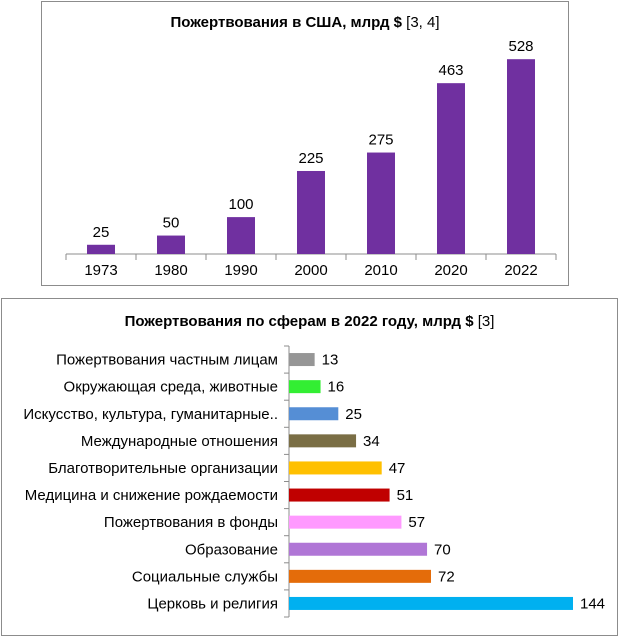 This screenshot has width=620, height=638. Describe the element at coordinates (286, 22) in the screenshot. I see `chart-title-main: Пожертвования в США, млрд $` at that location.